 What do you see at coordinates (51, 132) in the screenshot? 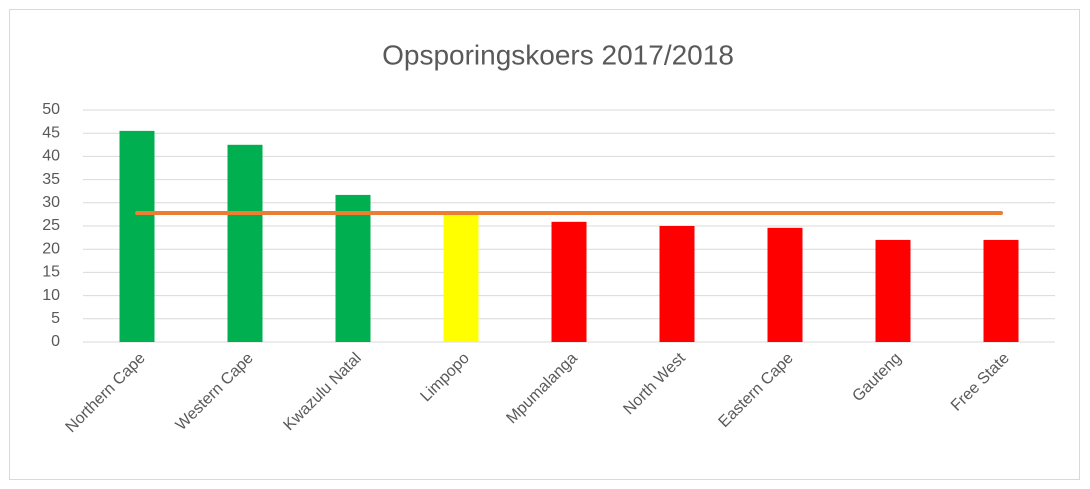
I see `y-tick-label: 45` at bounding box center [51, 132].